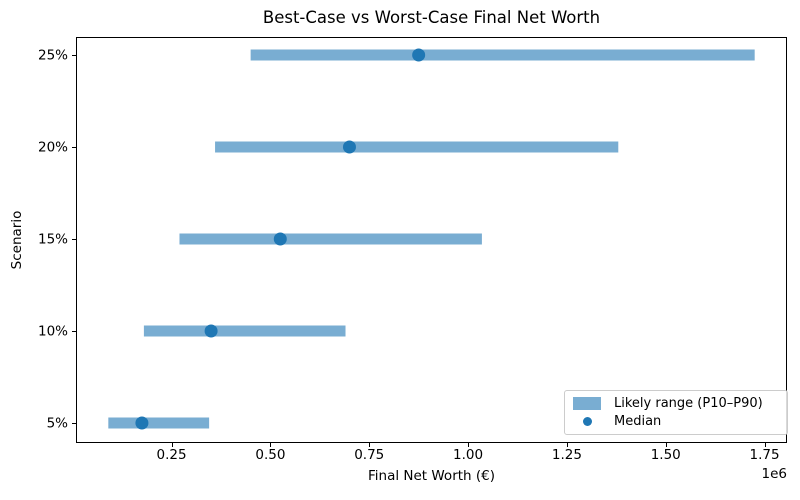  What do you see at coordinates (270, 455) in the screenshot?
I see `x-tick-label: 0.50` at bounding box center [270, 455].